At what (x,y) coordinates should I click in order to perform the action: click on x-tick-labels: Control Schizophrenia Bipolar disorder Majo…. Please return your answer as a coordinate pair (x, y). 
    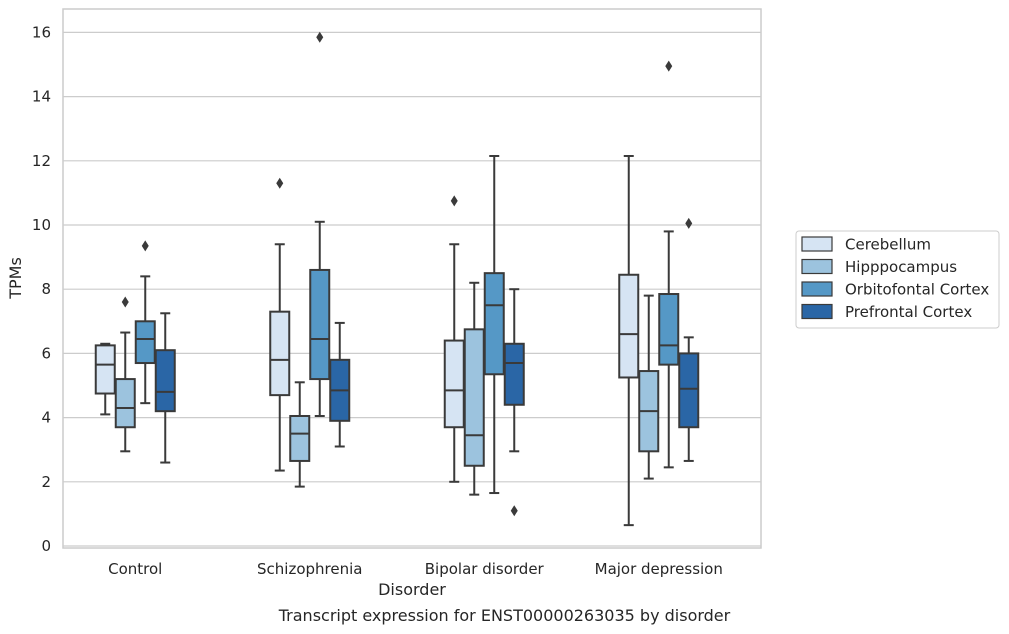
    Looking at the image, I should click on (415, 569).